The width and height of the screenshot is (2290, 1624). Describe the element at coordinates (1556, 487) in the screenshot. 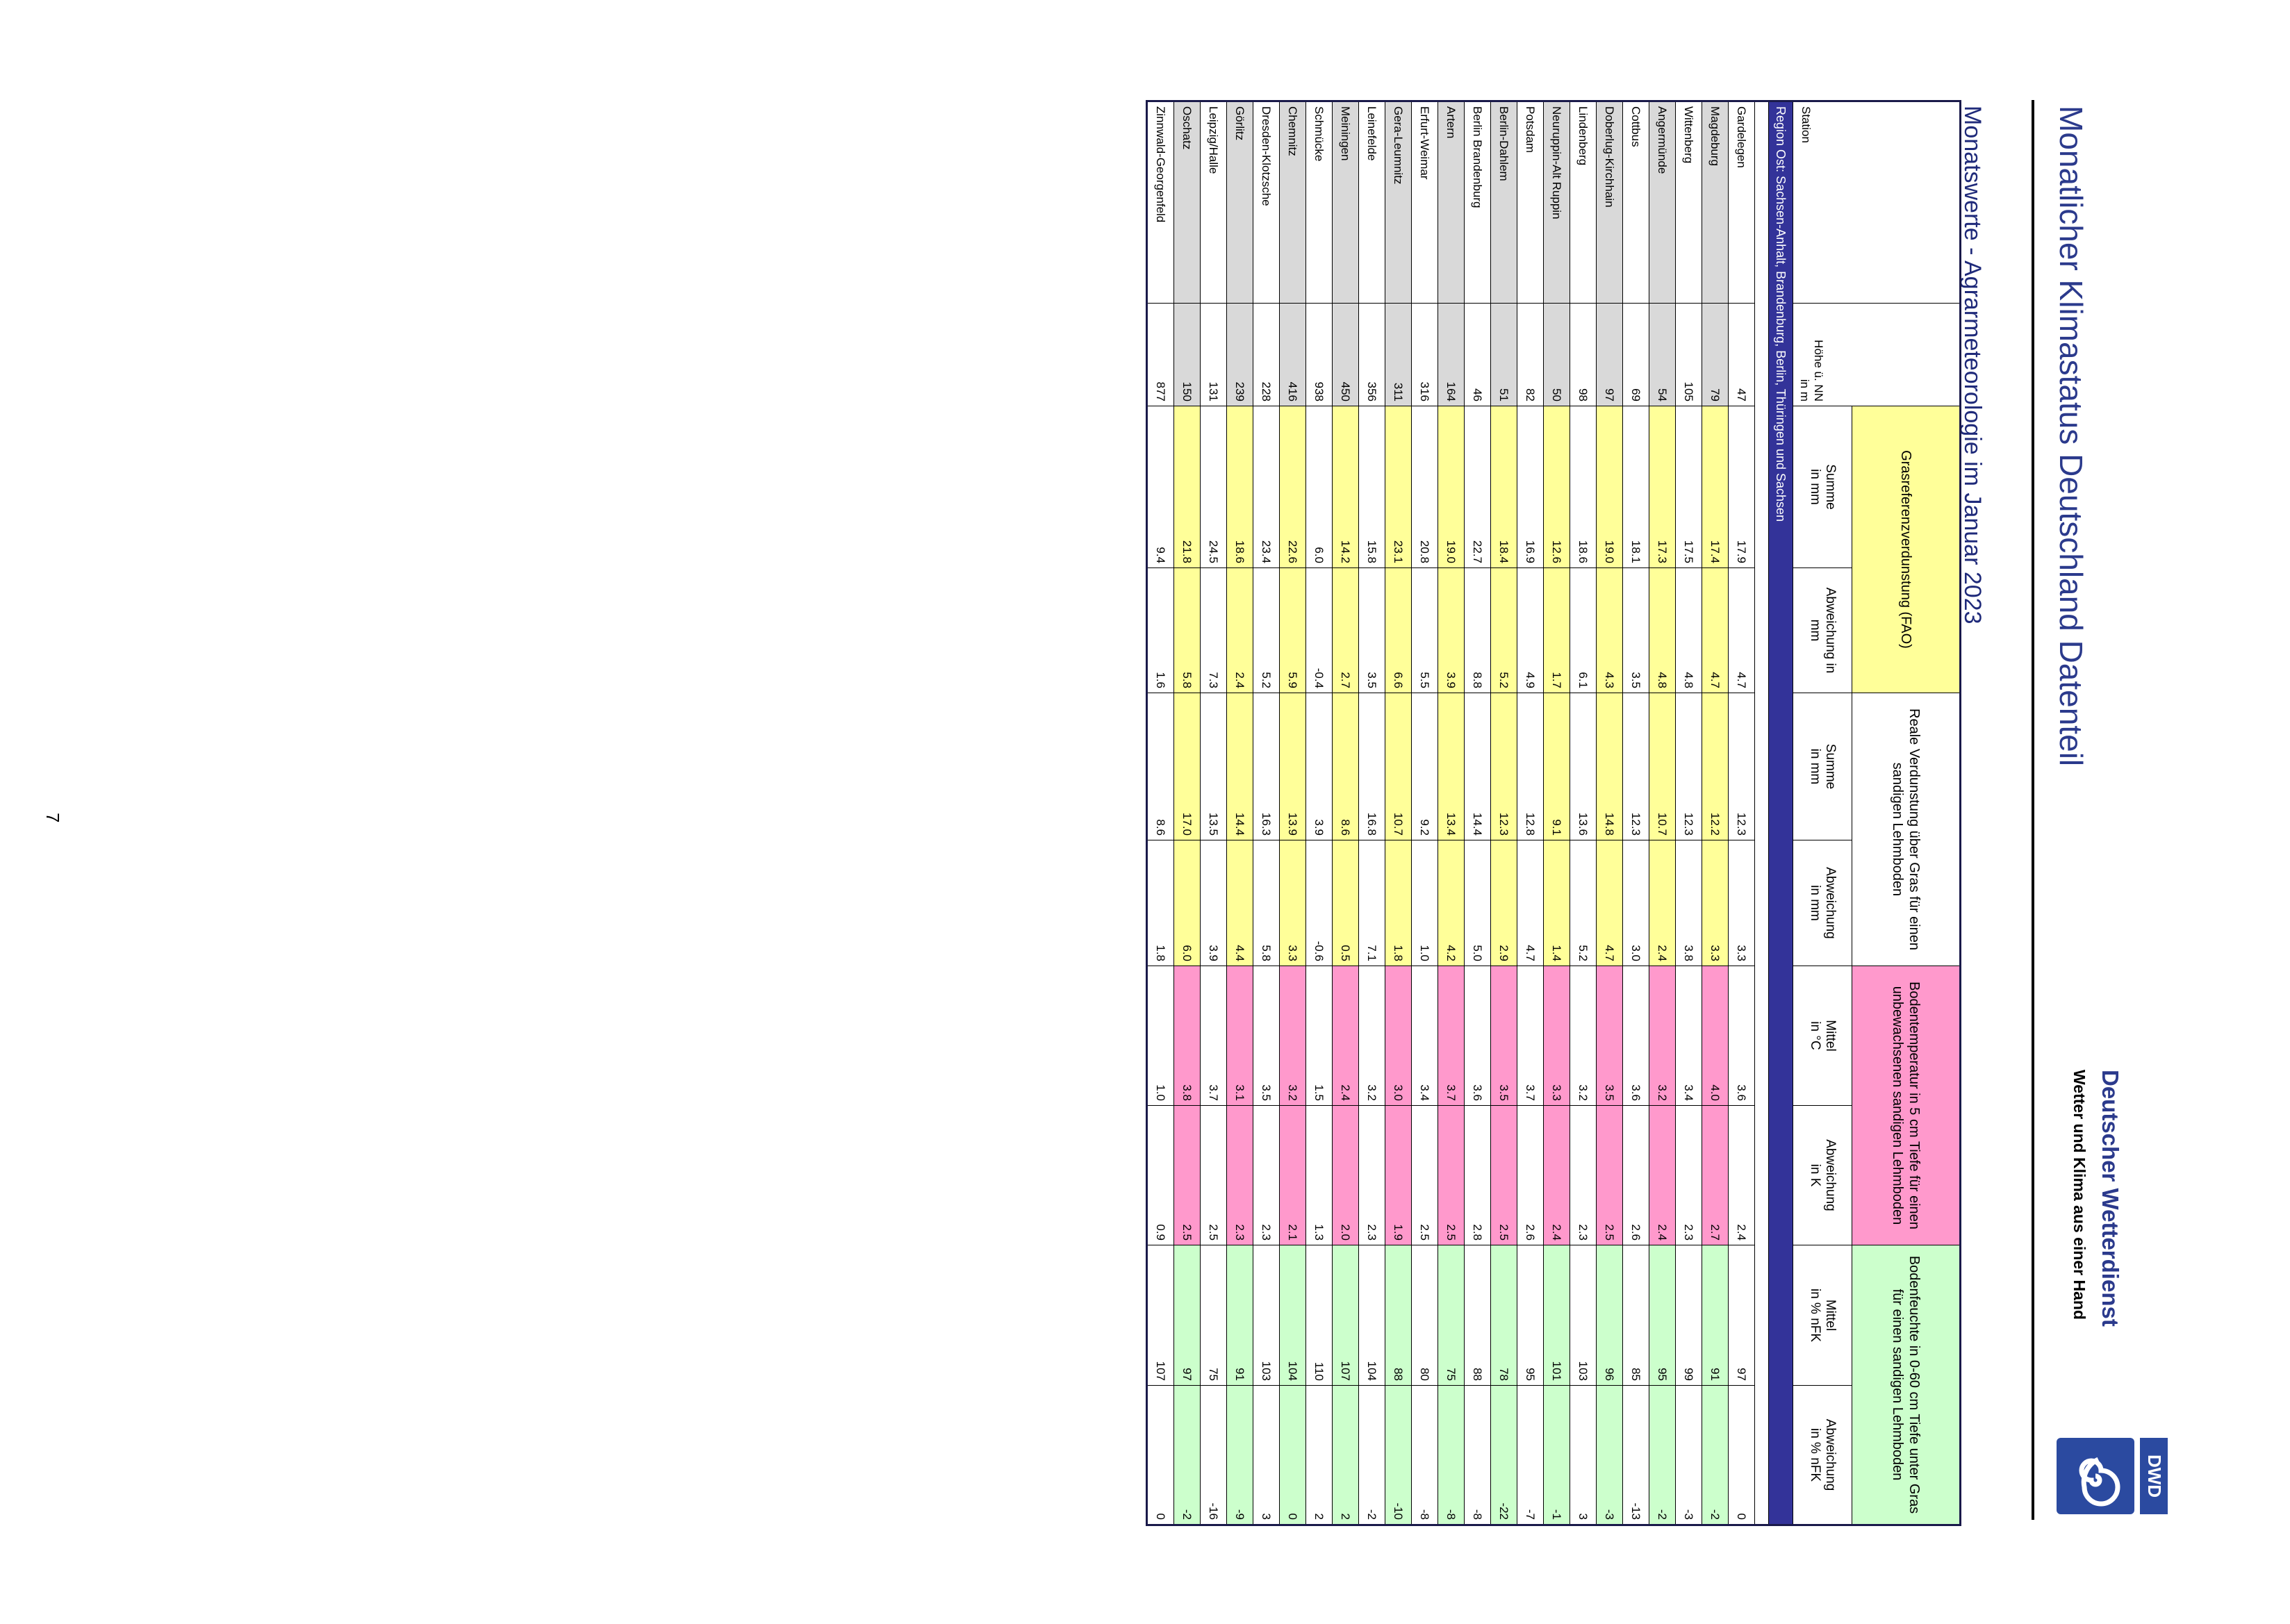

I see `value-cell: 12.6` at that location.